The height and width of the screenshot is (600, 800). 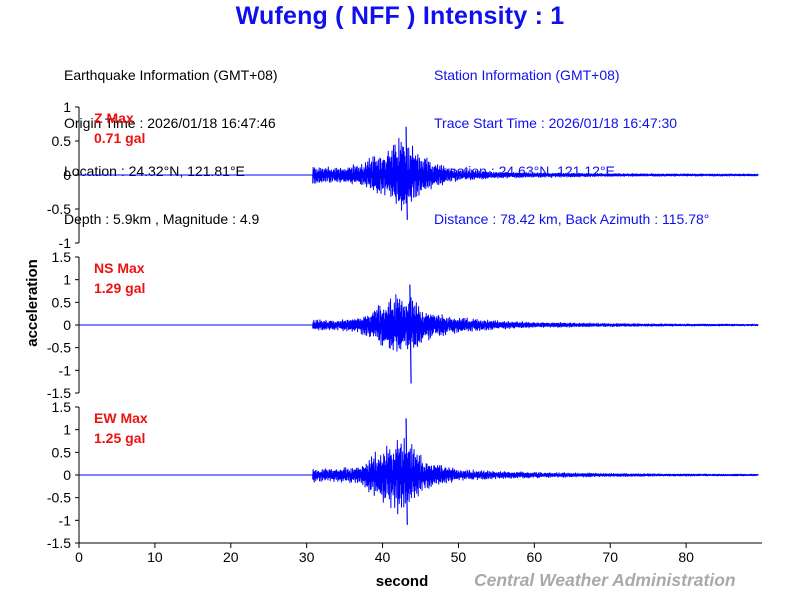 What do you see at coordinates (119, 138) in the screenshot?
I see `max-value-label: 0.71 gal` at bounding box center [119, 138].